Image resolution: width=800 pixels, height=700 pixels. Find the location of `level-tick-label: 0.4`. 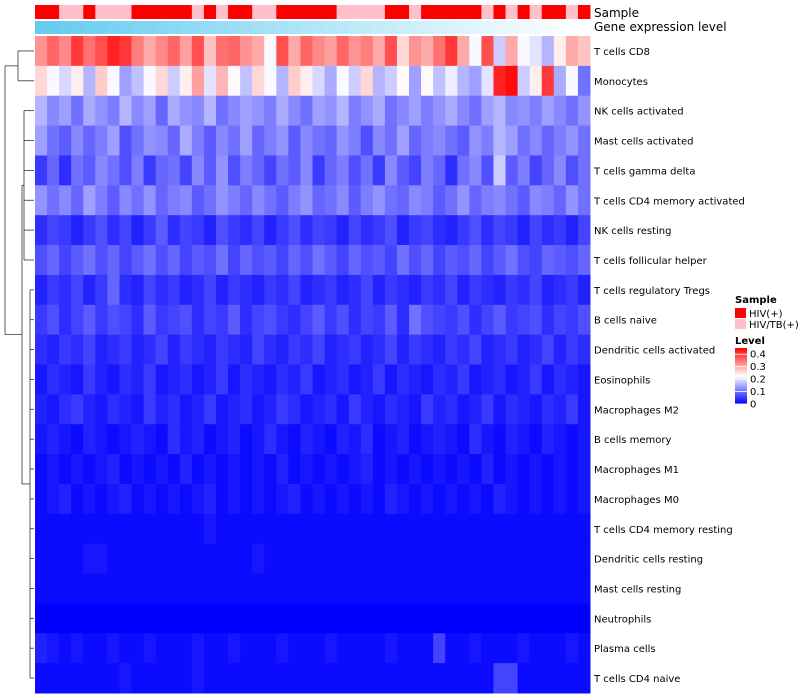

level-tick-label: 0.4 is located at coordinates (758, 355).